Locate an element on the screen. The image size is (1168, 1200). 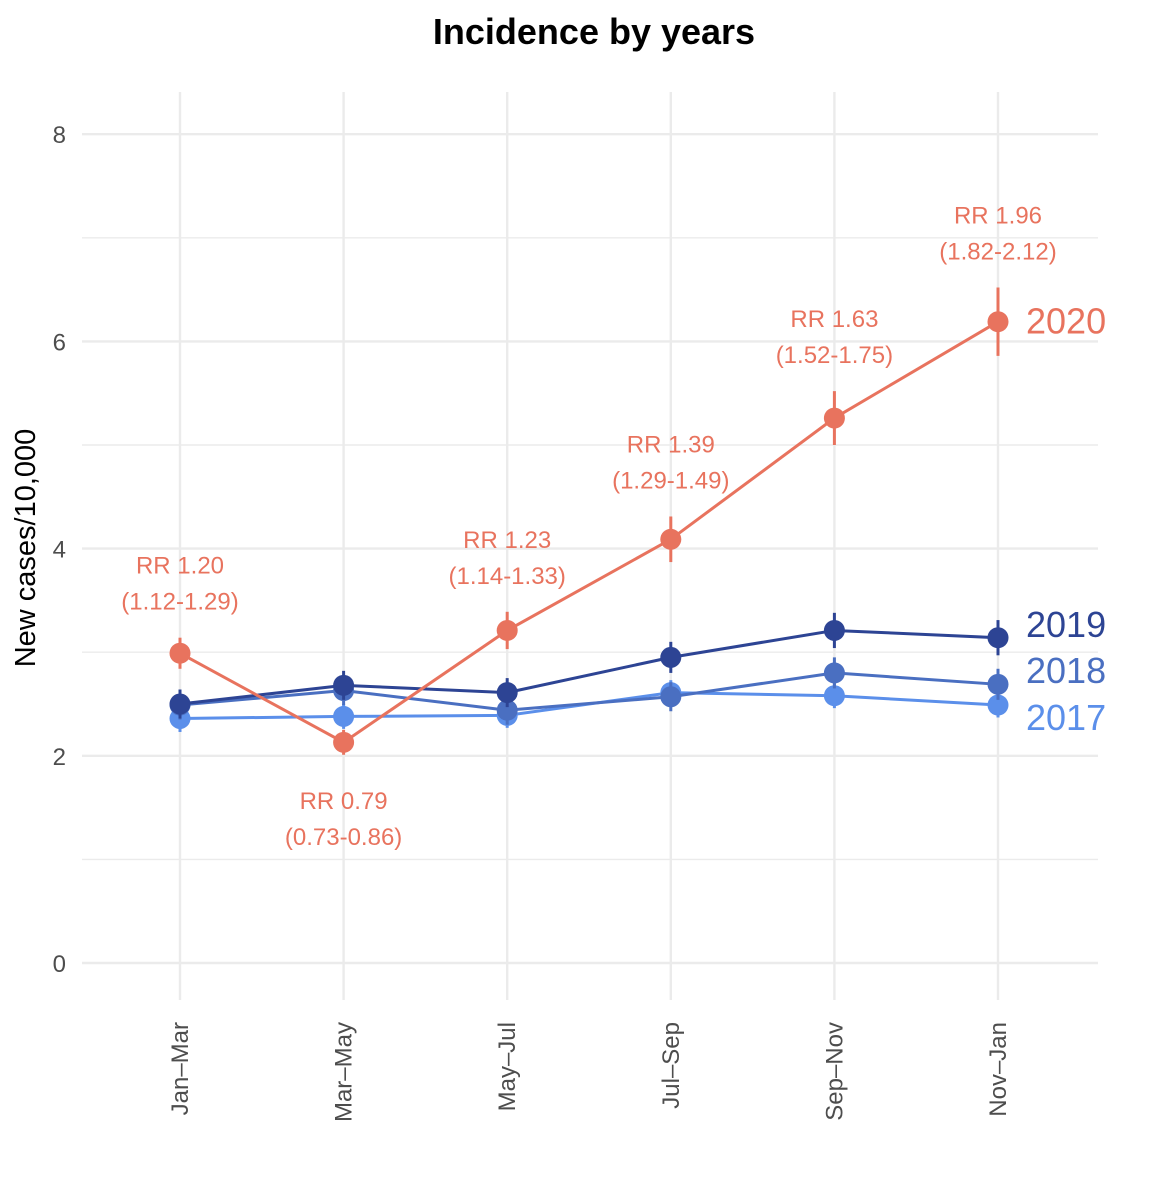
series-line-2017 is located at coordinates (589, 706).